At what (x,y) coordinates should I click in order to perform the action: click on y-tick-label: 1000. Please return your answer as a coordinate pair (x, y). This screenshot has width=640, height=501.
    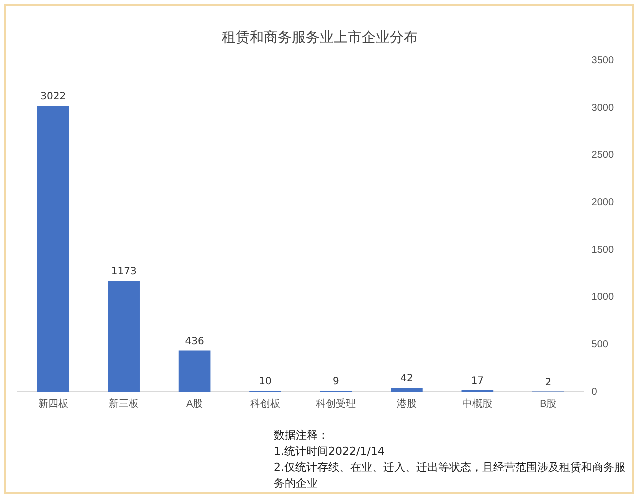
    Looking at the image, I should click on (603, 298).